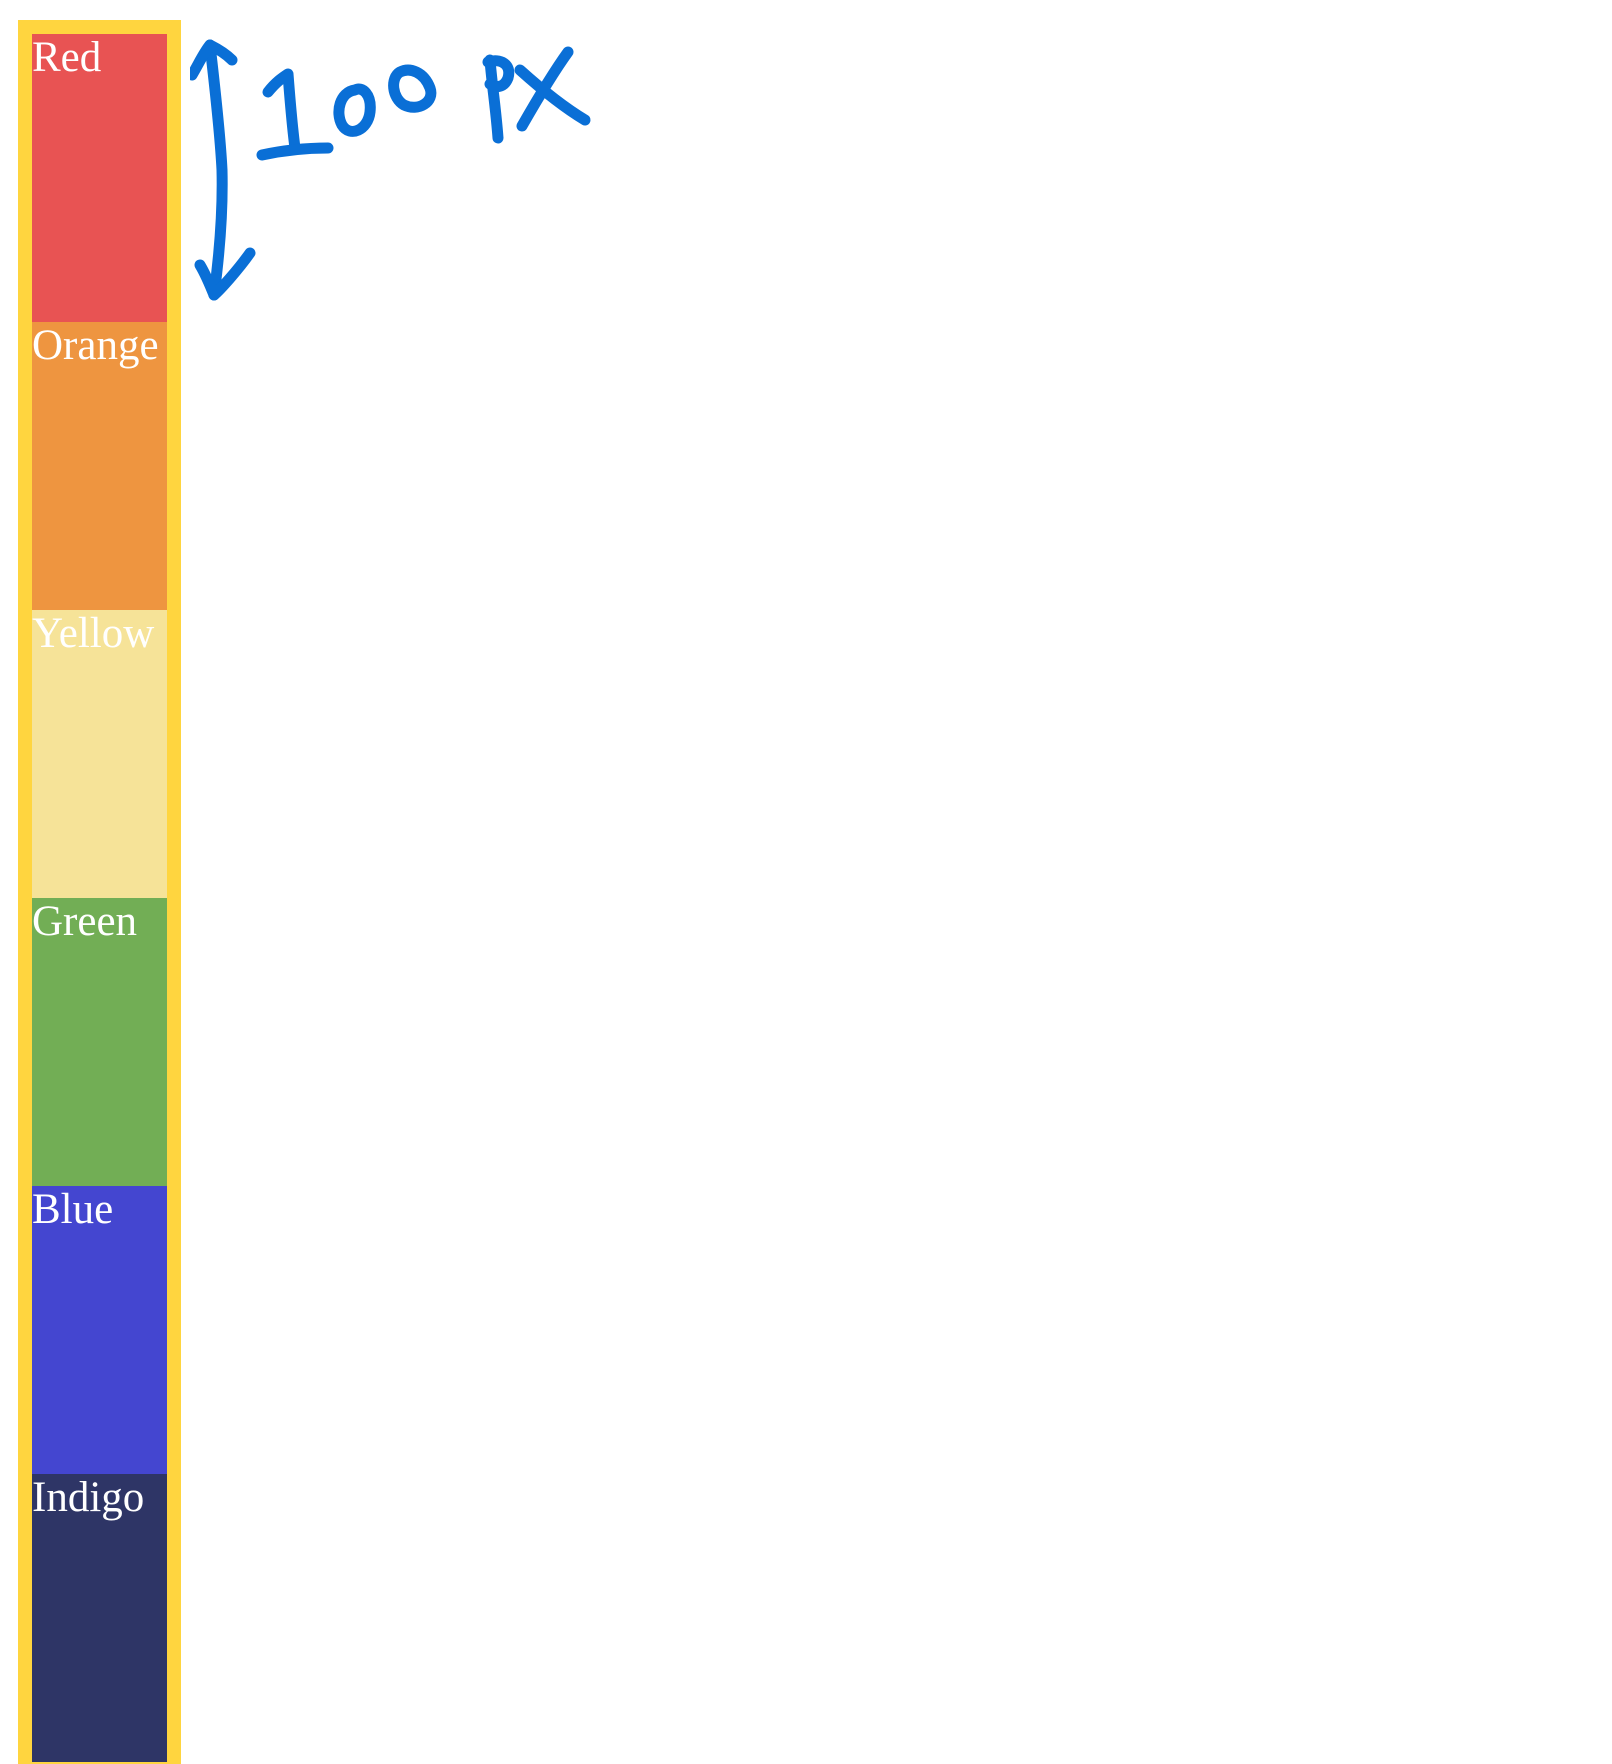 Image resolution: width=1612 pixels, height=1764 pixels. Describe the element at coordinates (99, 754) in the screenshot. I see `strip-yellow: Yellow` at that location.